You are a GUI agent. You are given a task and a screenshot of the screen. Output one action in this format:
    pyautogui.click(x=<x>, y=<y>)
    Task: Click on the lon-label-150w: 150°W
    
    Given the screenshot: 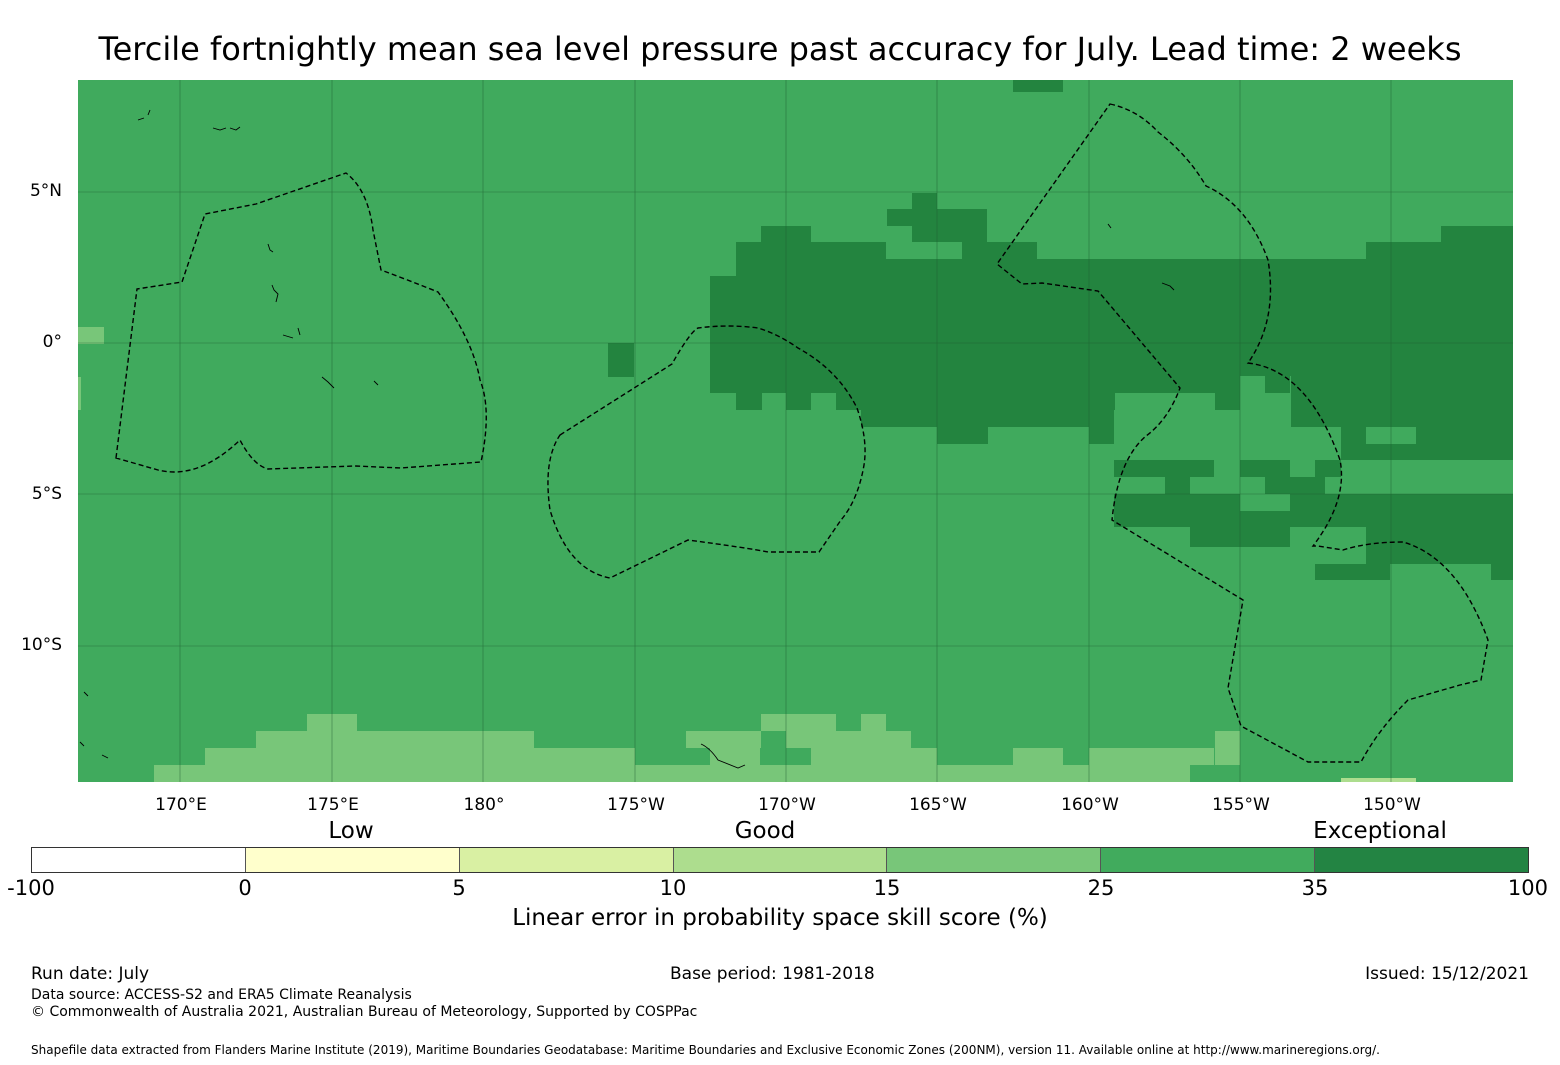 What is the action you would take?
    pyautogui.click(x=1392, y=805)
    